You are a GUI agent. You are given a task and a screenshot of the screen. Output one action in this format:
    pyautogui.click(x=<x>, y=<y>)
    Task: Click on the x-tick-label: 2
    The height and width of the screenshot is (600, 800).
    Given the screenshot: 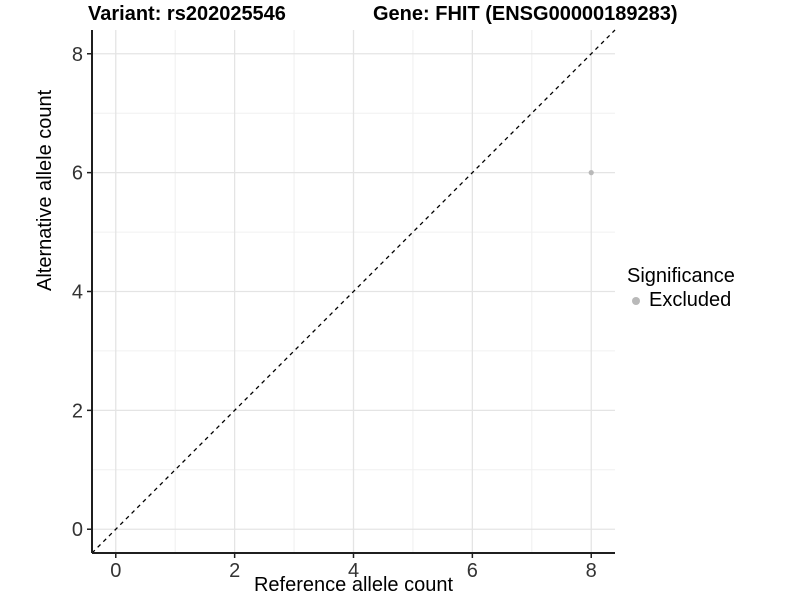 What is the action you would take?
    pyautogui.click(x=234, y=571)
    